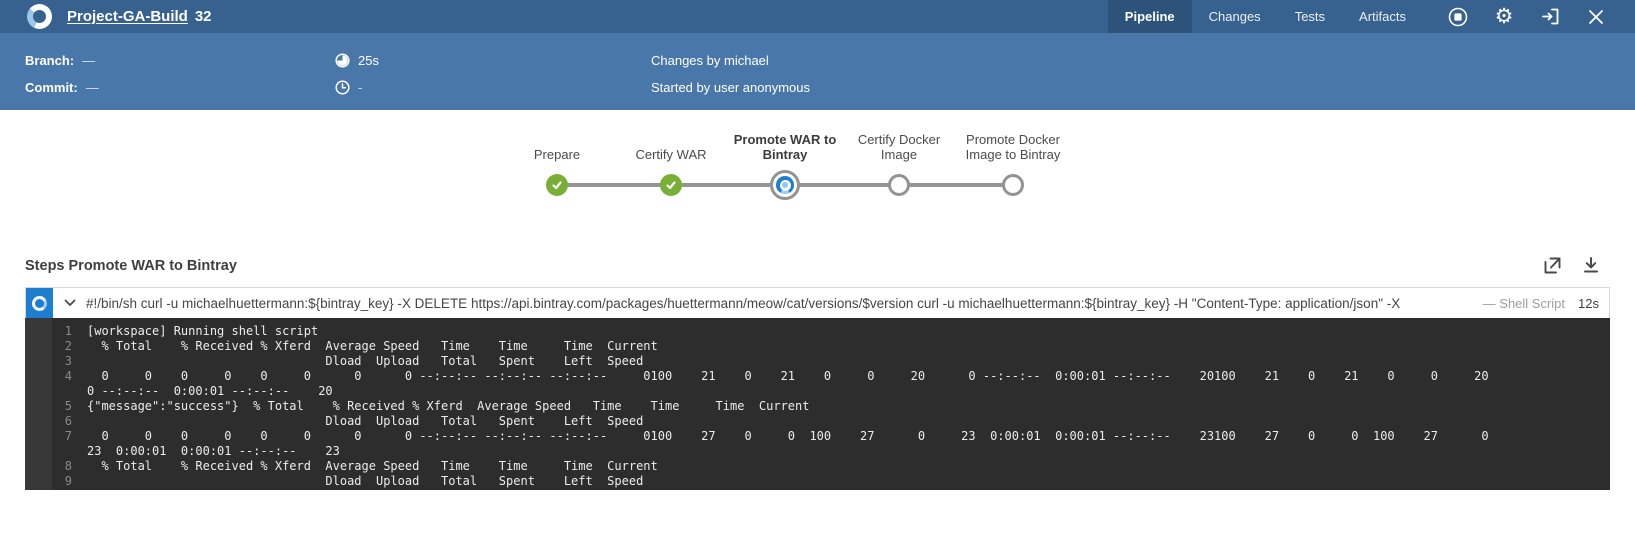  I want to click on logo-hole, so click(39, 16).